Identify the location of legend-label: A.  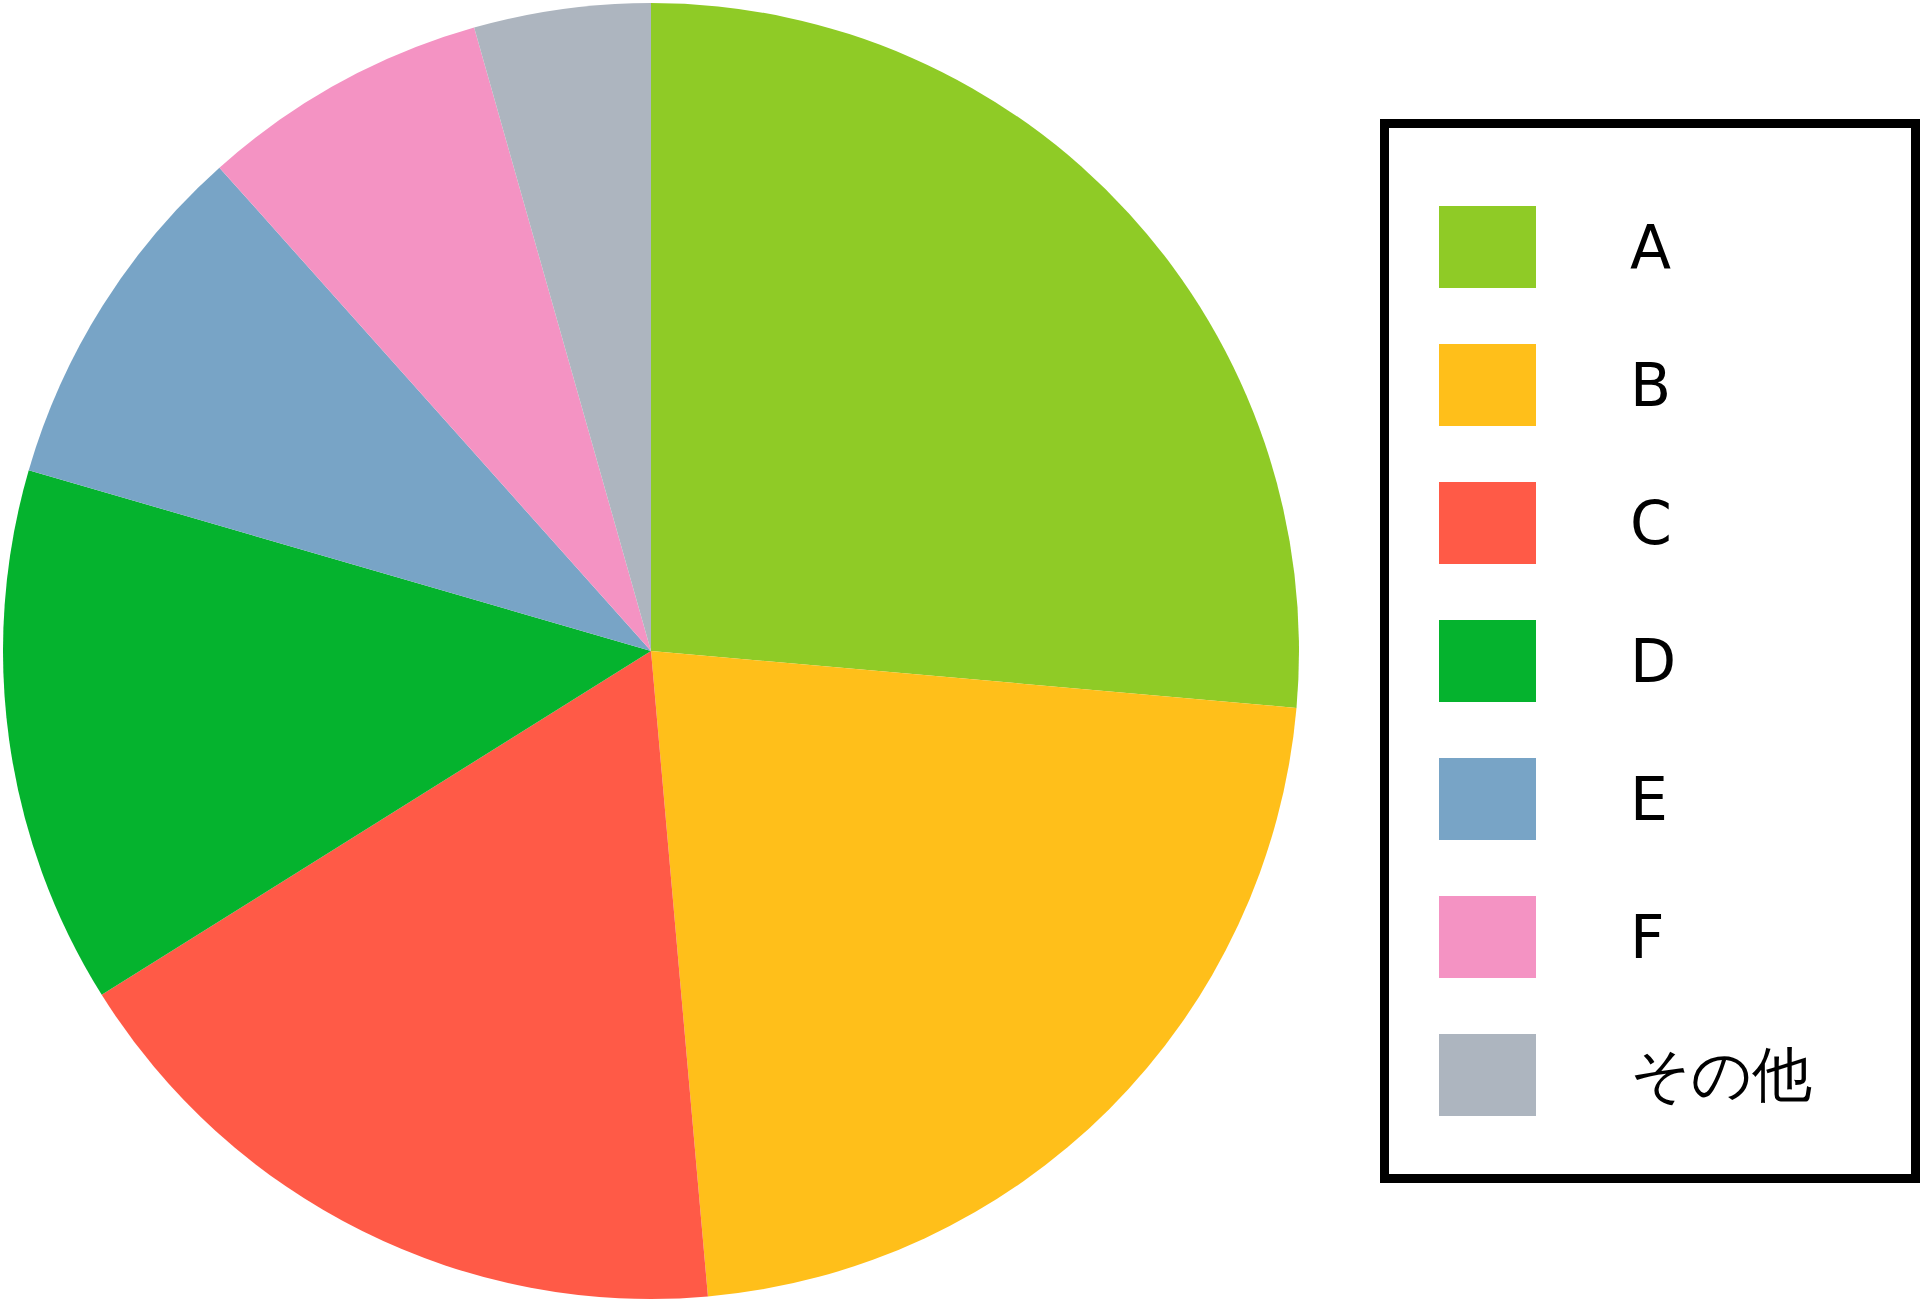
(1651, 247).